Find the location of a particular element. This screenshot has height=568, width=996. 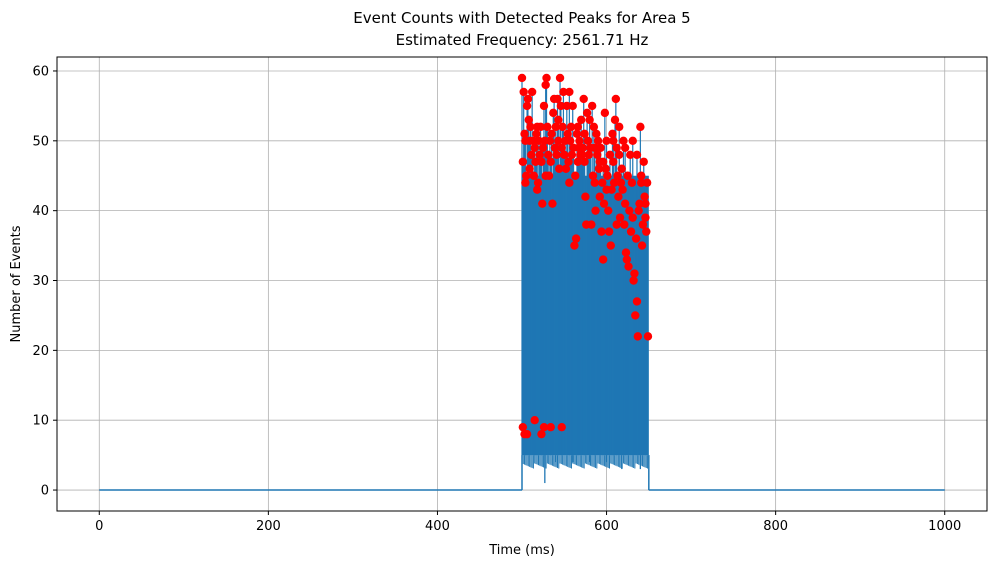

y-tick-label: 0 is located at coordinates (45, 491).